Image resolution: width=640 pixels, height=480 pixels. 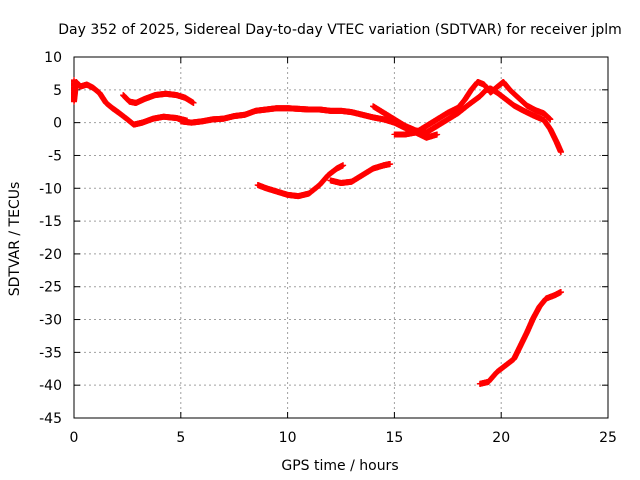 What do you see at coordinates (50, 321) in the screenshot?
I see `y-tick-label: -30` at bounding box center [50, 321].